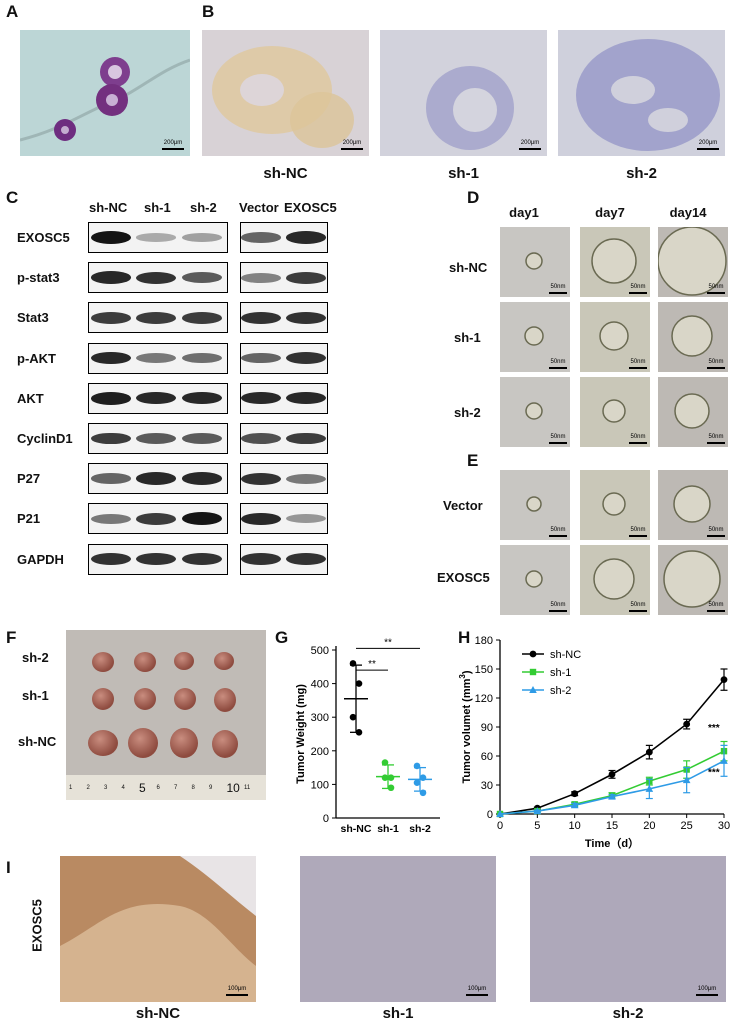 The width and height of the screenshot is (734, 1025). I want to click on caption-b-sh-nc: sh-NC, so click(285, 173).